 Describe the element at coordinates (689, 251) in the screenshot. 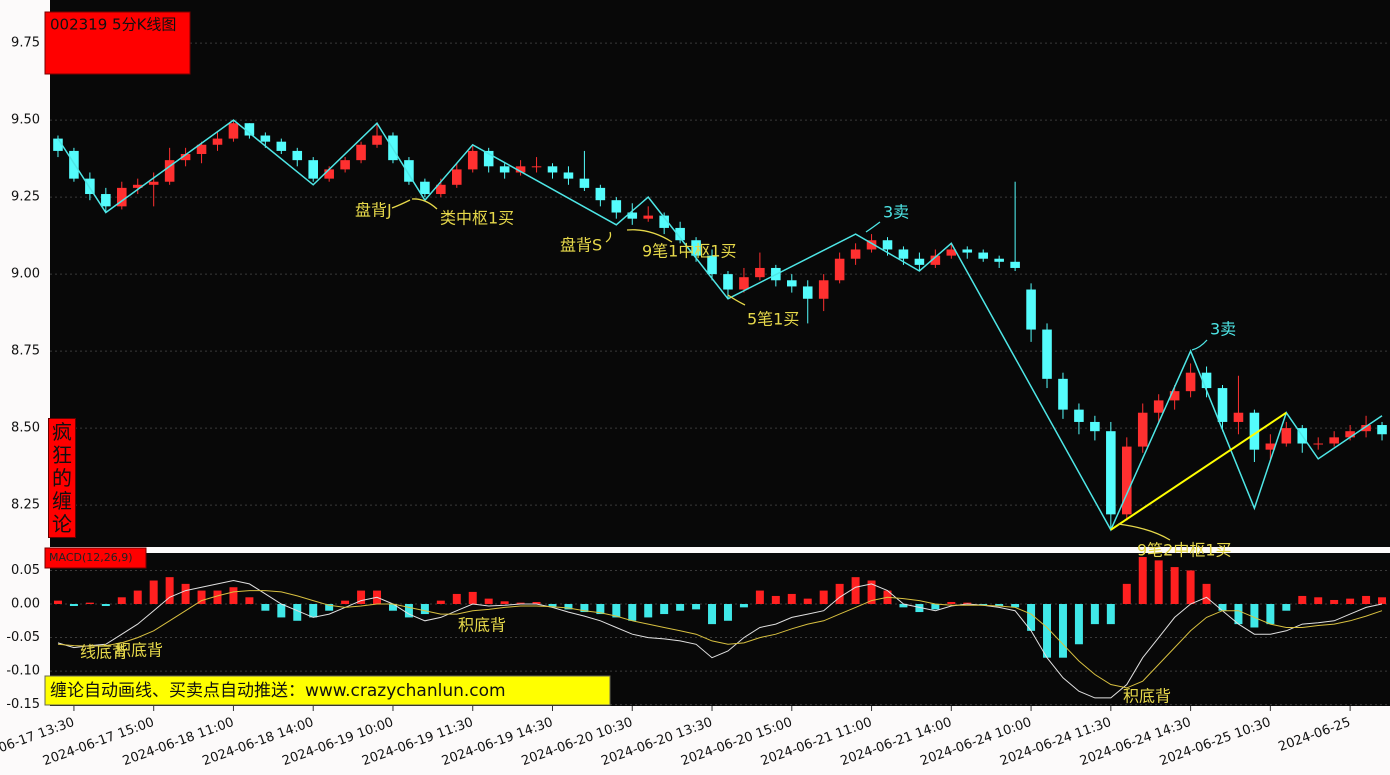

I see `annotation: 9笔1中枢1买` at that location.